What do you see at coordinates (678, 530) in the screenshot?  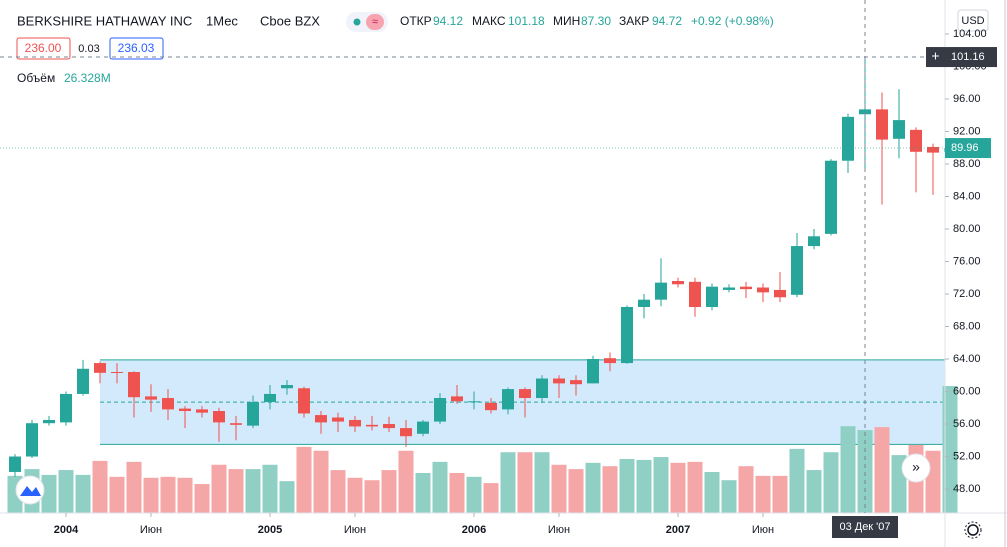 I see `x-tick-label: 2007` at bounding box center [678, 530].